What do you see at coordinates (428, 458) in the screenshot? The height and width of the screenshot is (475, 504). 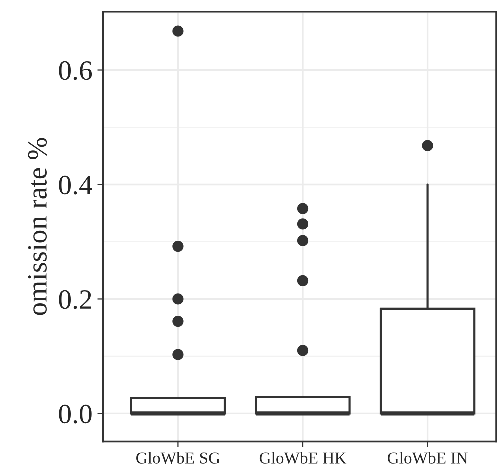 I see `x-tick-label: GloWbE IN` at bounding box center [428, 458].